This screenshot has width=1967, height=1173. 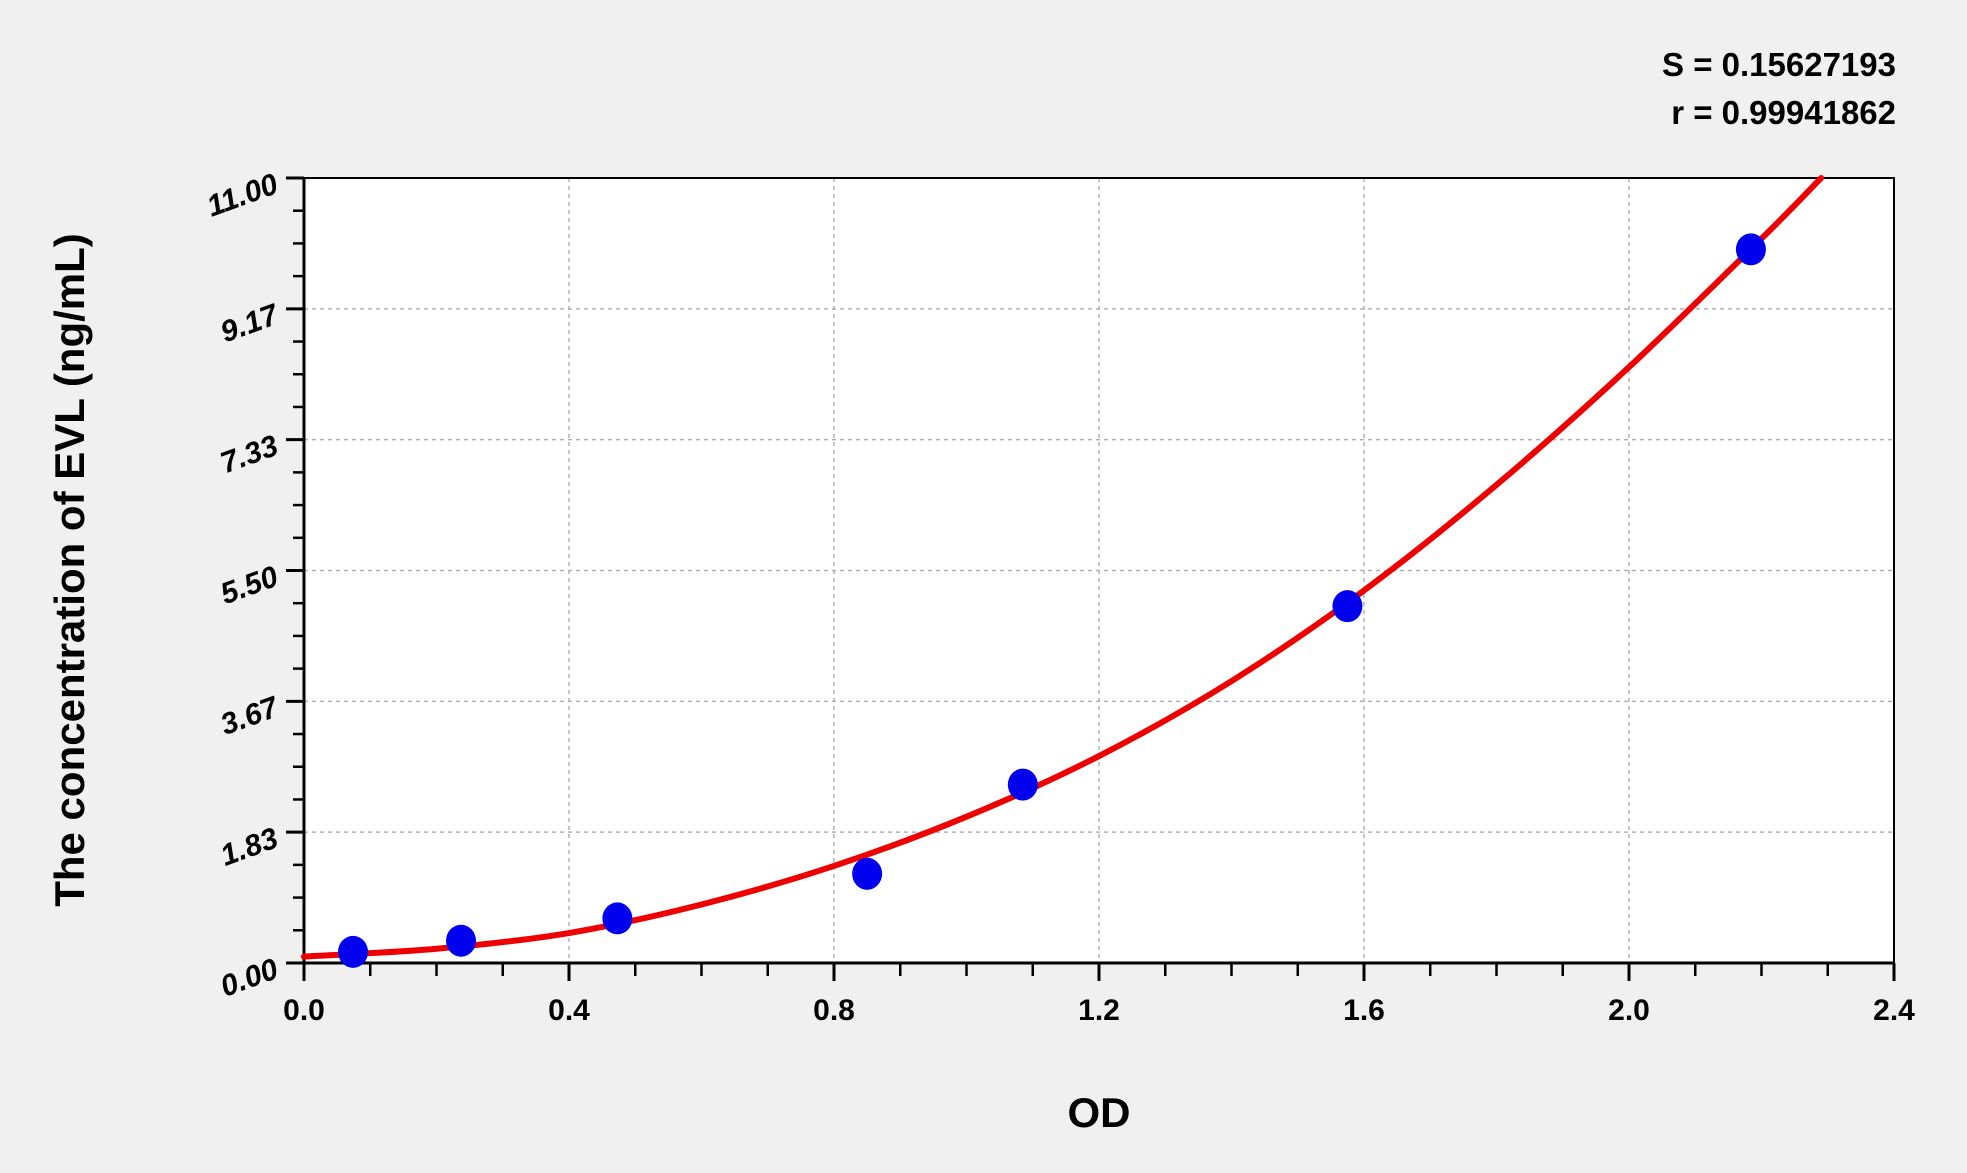 I want to click on y-tick-label: 7.33, so click(x=249, y=454).